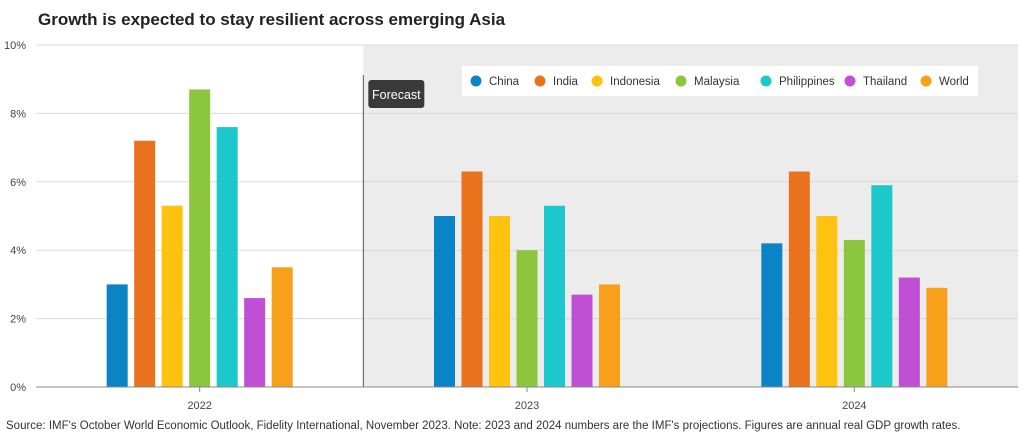 The height and width of the screenshot is (444, 1024). I want to click on bar-indonesia-2022, so click(172, 296).